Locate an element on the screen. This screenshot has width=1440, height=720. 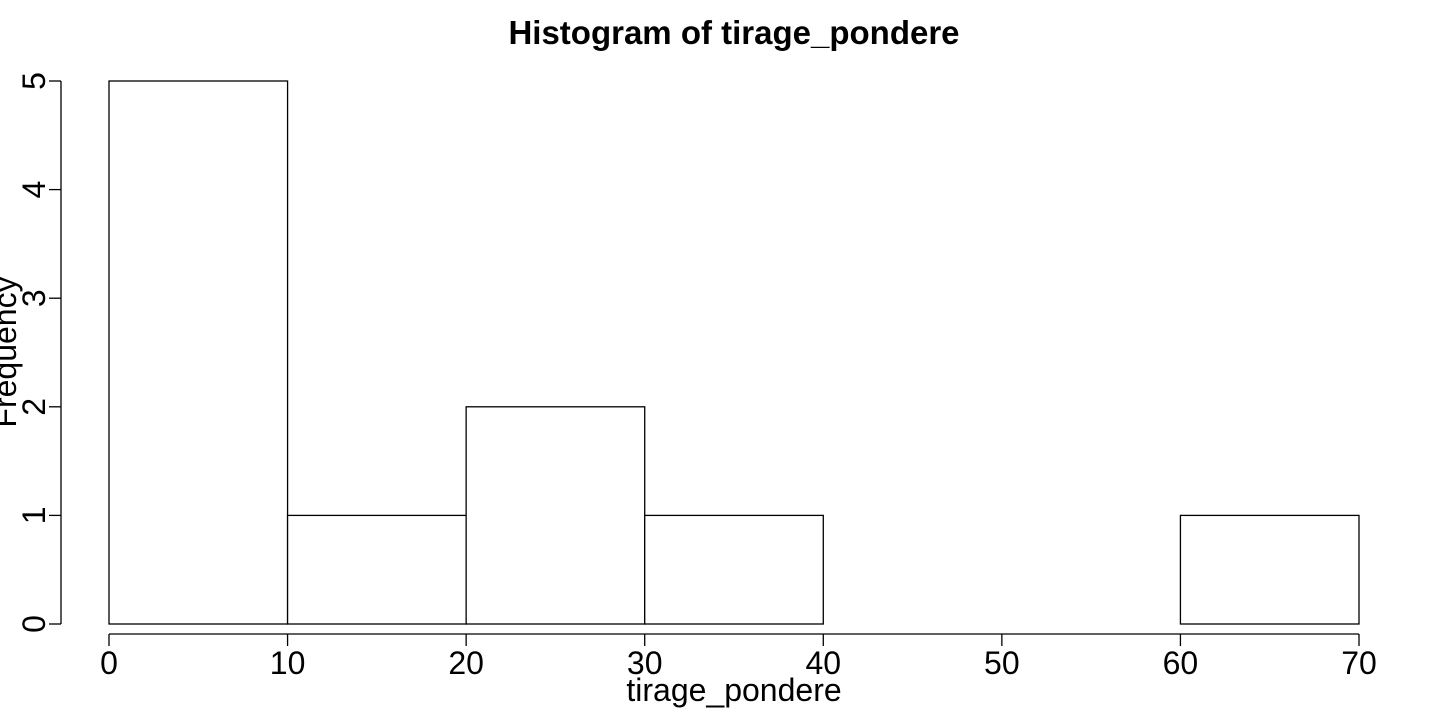
x-axis: 0 10 20 30 40 50 60 70 is located at coordinates (738, 657).